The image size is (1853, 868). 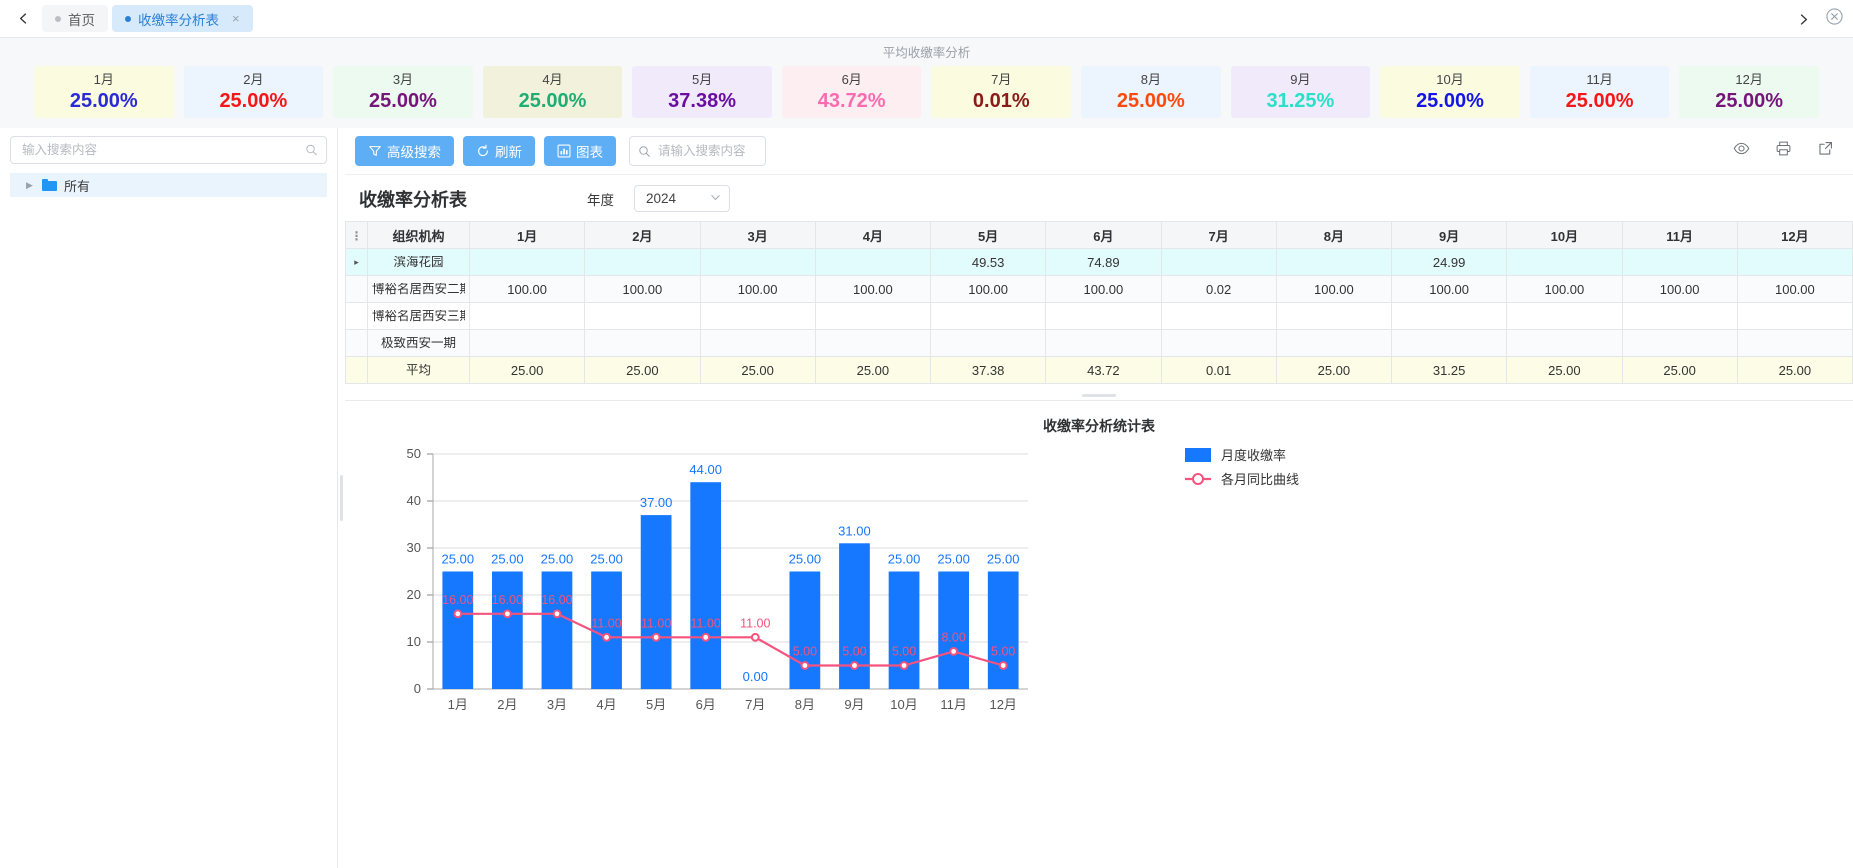 What do you see at coordinates (356, 235) in the screenshot?
I see `table-column-menu: ⋮` at bounding box center [356, 235].